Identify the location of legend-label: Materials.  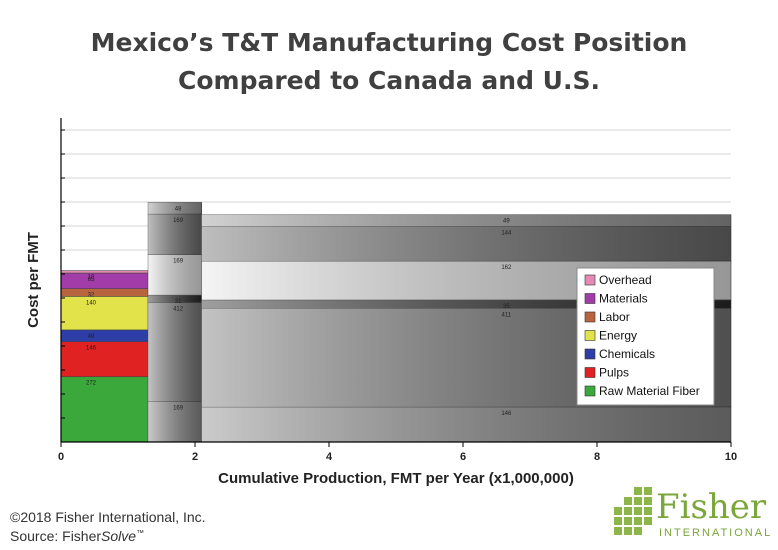
(623, 299).